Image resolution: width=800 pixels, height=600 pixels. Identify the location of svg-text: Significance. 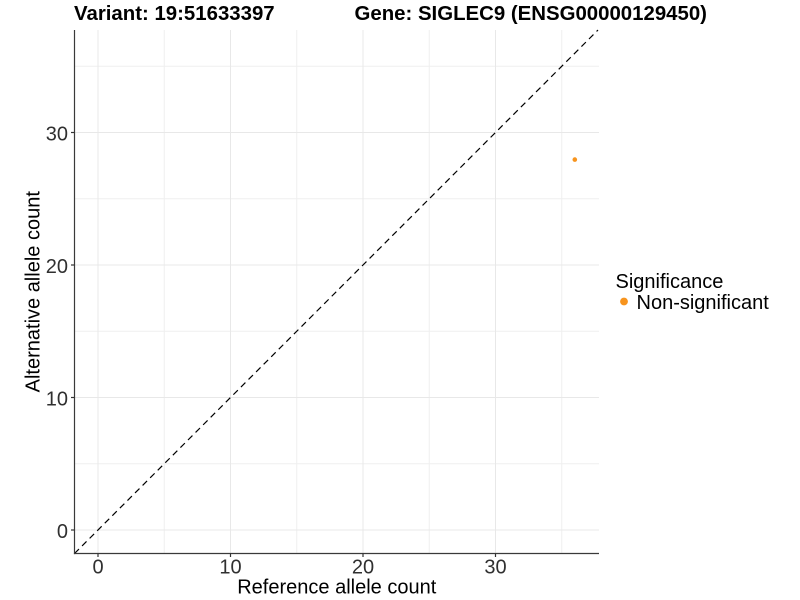
(670, 282).